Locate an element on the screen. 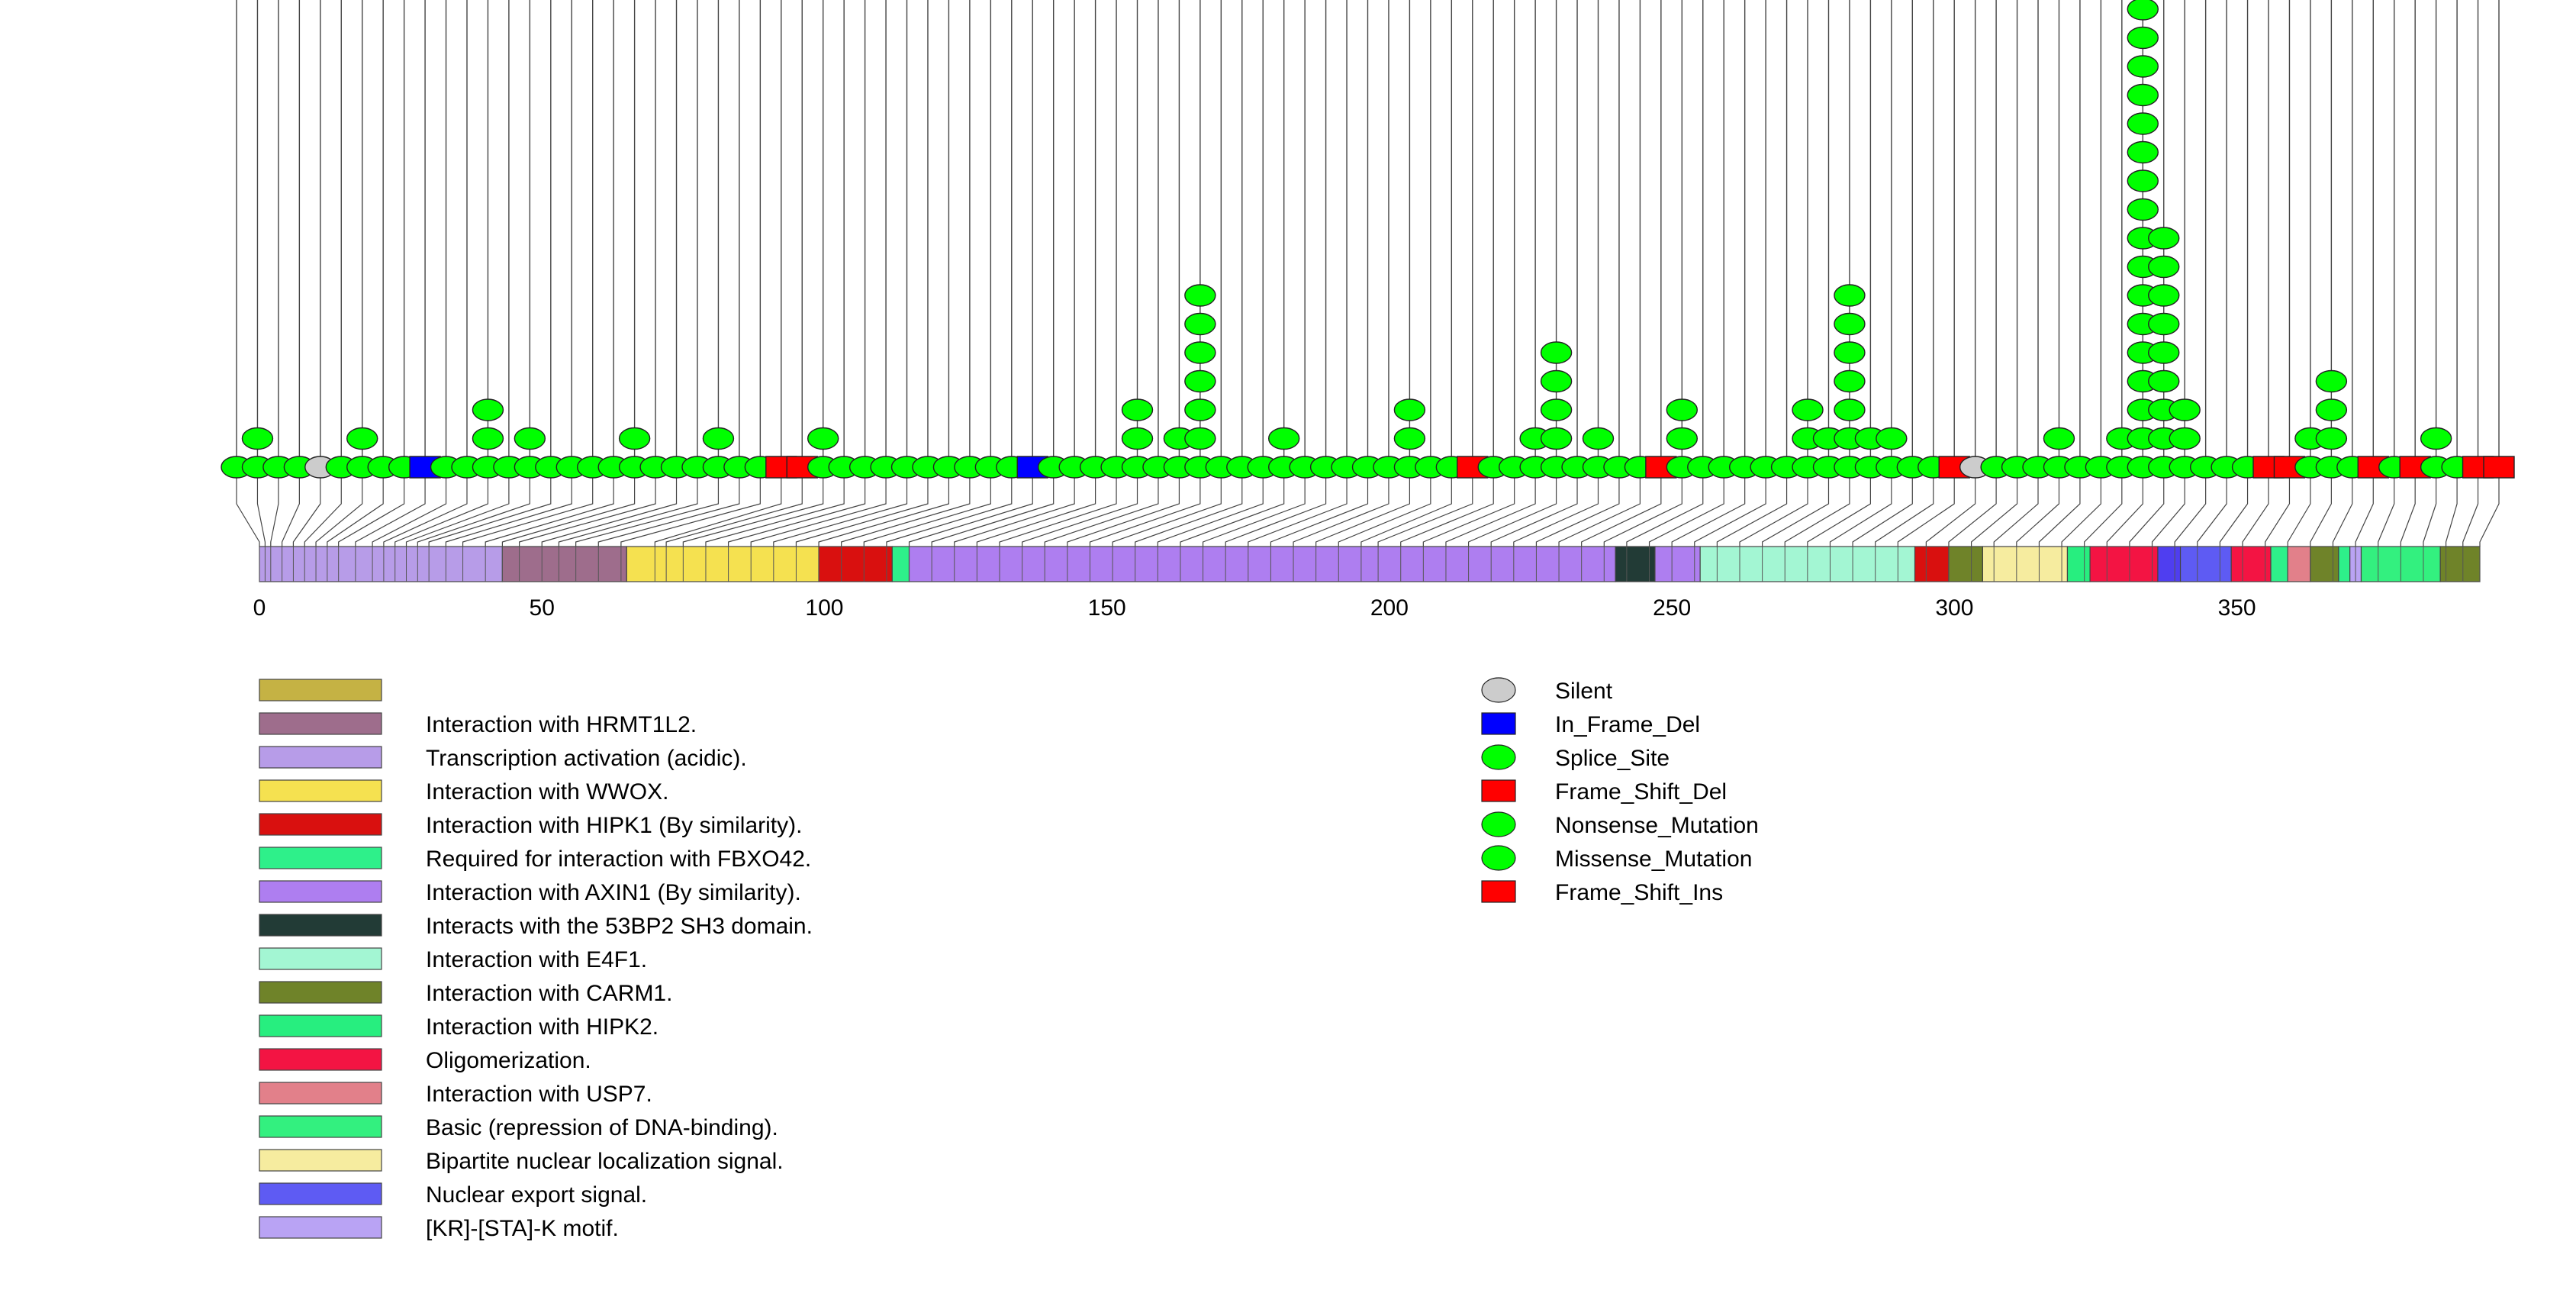 Image resolution: width=2576 pixels, height=1290 pixels. domain-legend-label: Interaction with HIPK1 (By similarity). is located at coordinates (614, 825).